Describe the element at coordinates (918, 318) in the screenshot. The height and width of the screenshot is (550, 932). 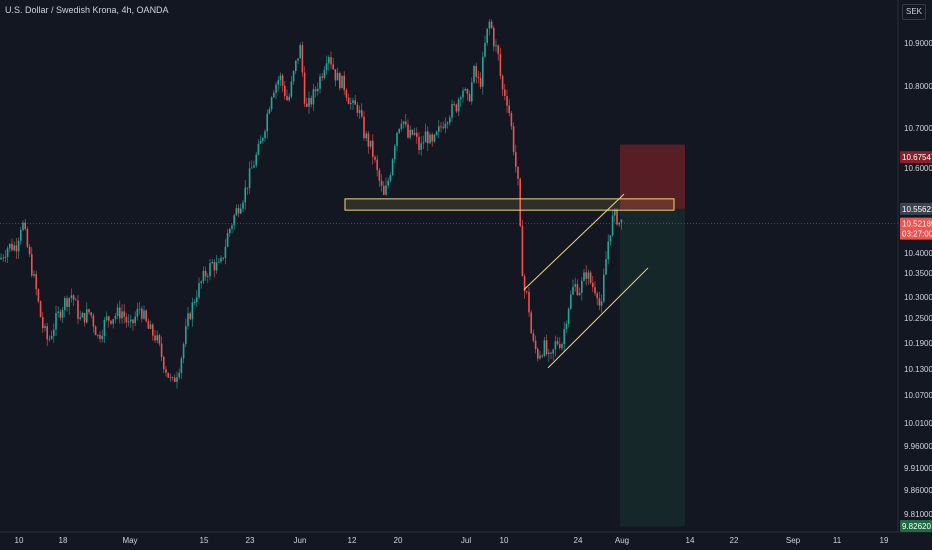
I see `y-tick-label: 10.25000` at that location.